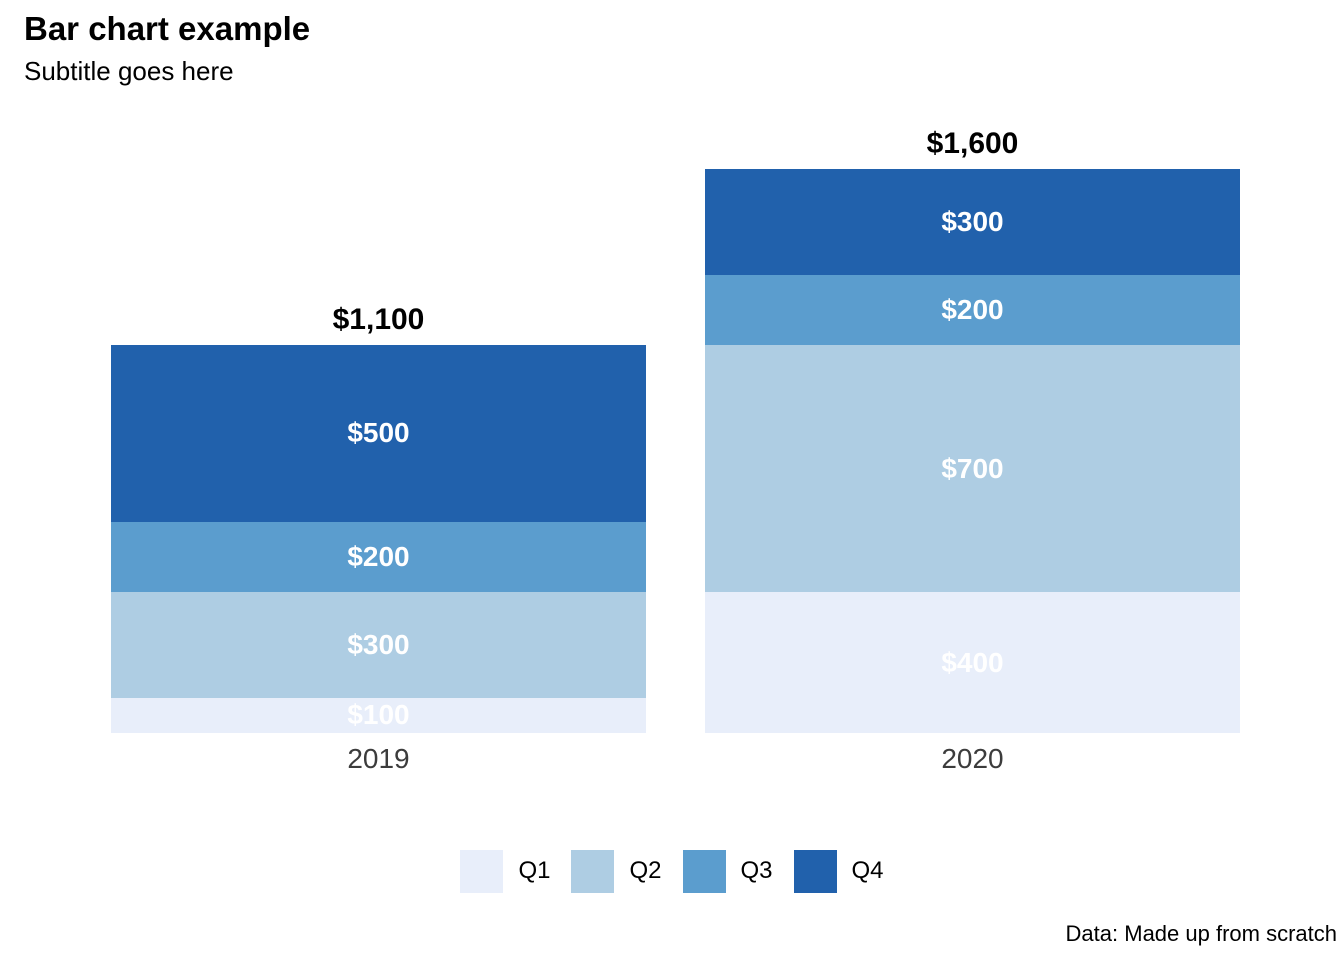 The height and width of the screenshot is (960, 1344). What do you see at coordinates (645, 870) in the screenshot?
I see `legend-label-q2: Q2` at bounding box center [645, 870].